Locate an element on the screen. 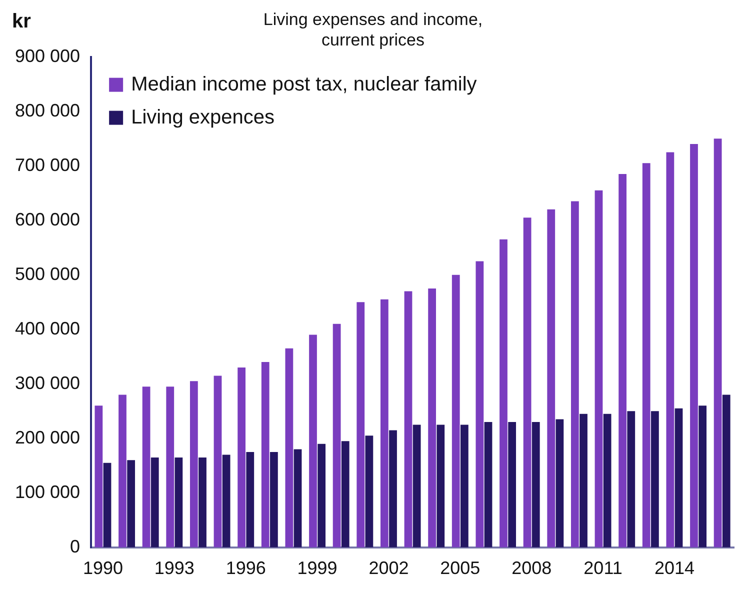  x-tick-label: 2014 is located at coordinates (674, 568).